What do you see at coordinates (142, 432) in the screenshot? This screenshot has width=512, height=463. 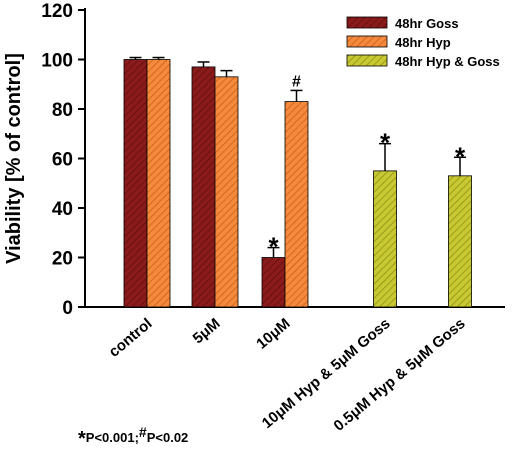 I see `footnote-hash-symbol: #` at bounding box center [142, 432].